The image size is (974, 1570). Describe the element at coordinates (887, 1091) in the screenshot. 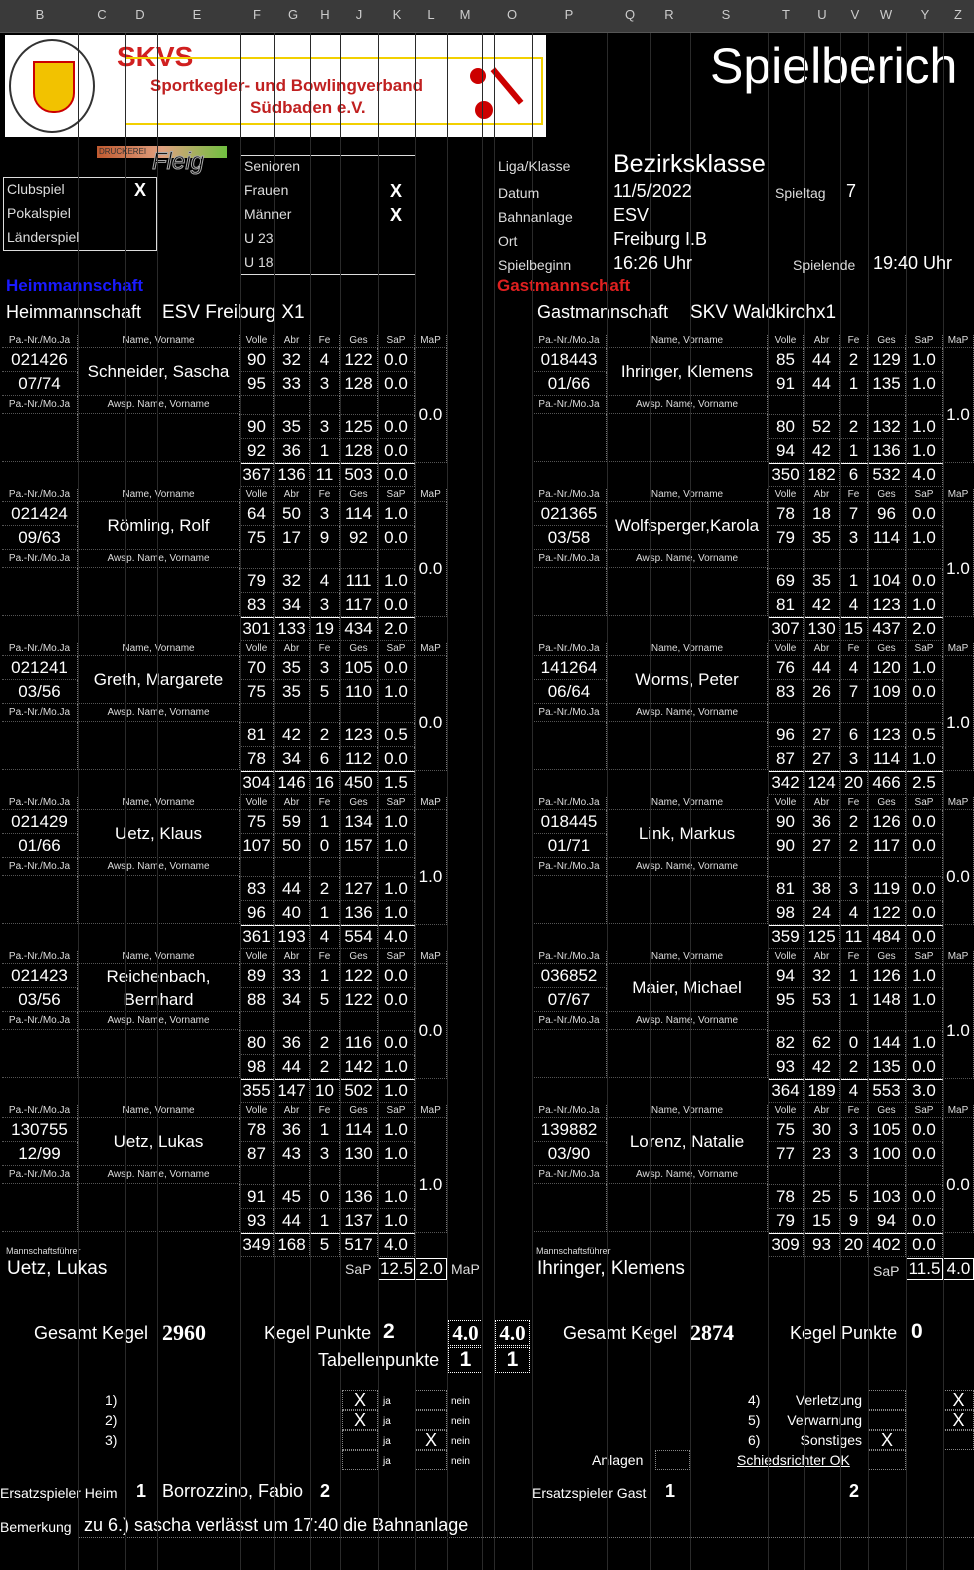

I see `total-value: 553` at that location.